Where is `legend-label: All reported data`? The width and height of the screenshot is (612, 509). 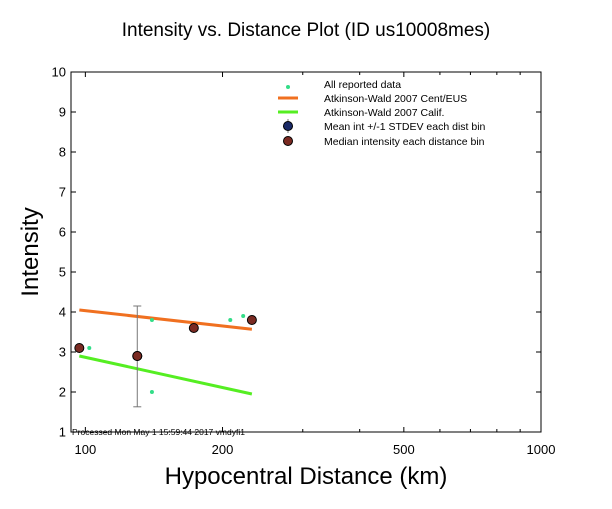
legend-label: All reported data is located at coordinates (362, 85).